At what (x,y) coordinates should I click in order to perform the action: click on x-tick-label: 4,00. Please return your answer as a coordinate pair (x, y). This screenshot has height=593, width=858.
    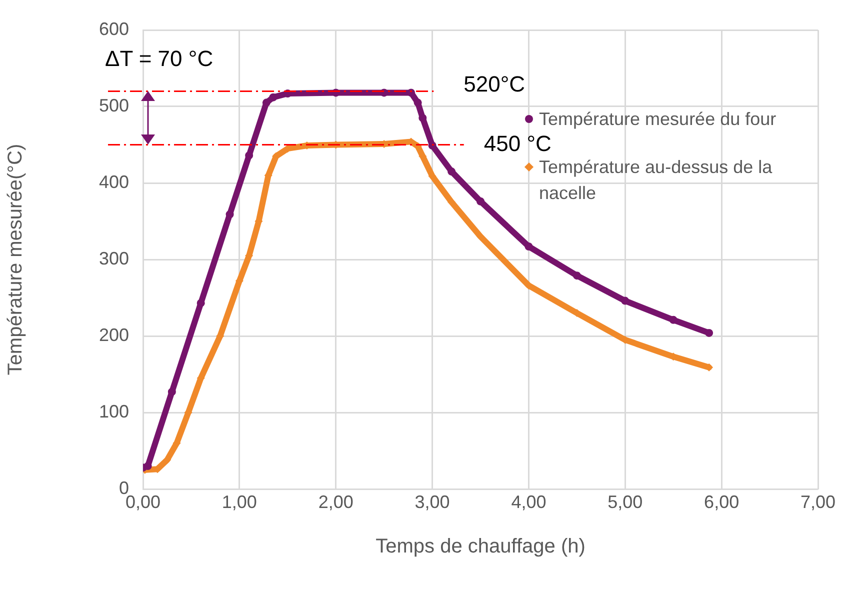
    Looking at the image, I should click on (528, 502).